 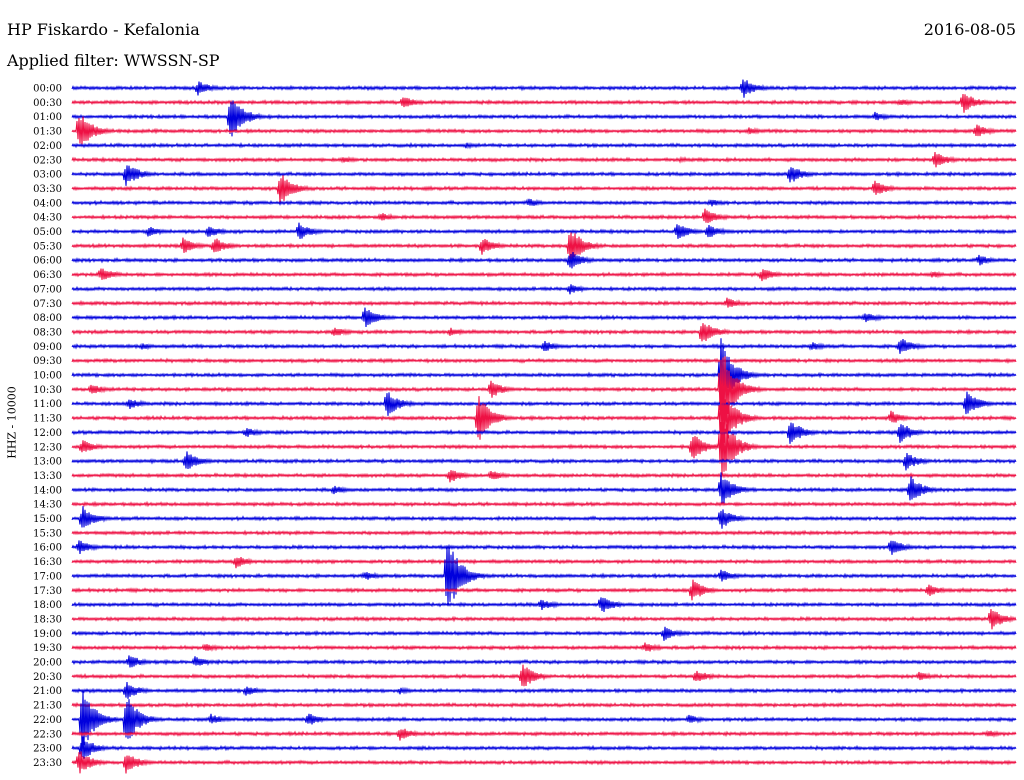 What do you see at coordinates (47, 433) in the screenshot?
I see `row-time-label: 12:00` at bounding box center [47, 433].